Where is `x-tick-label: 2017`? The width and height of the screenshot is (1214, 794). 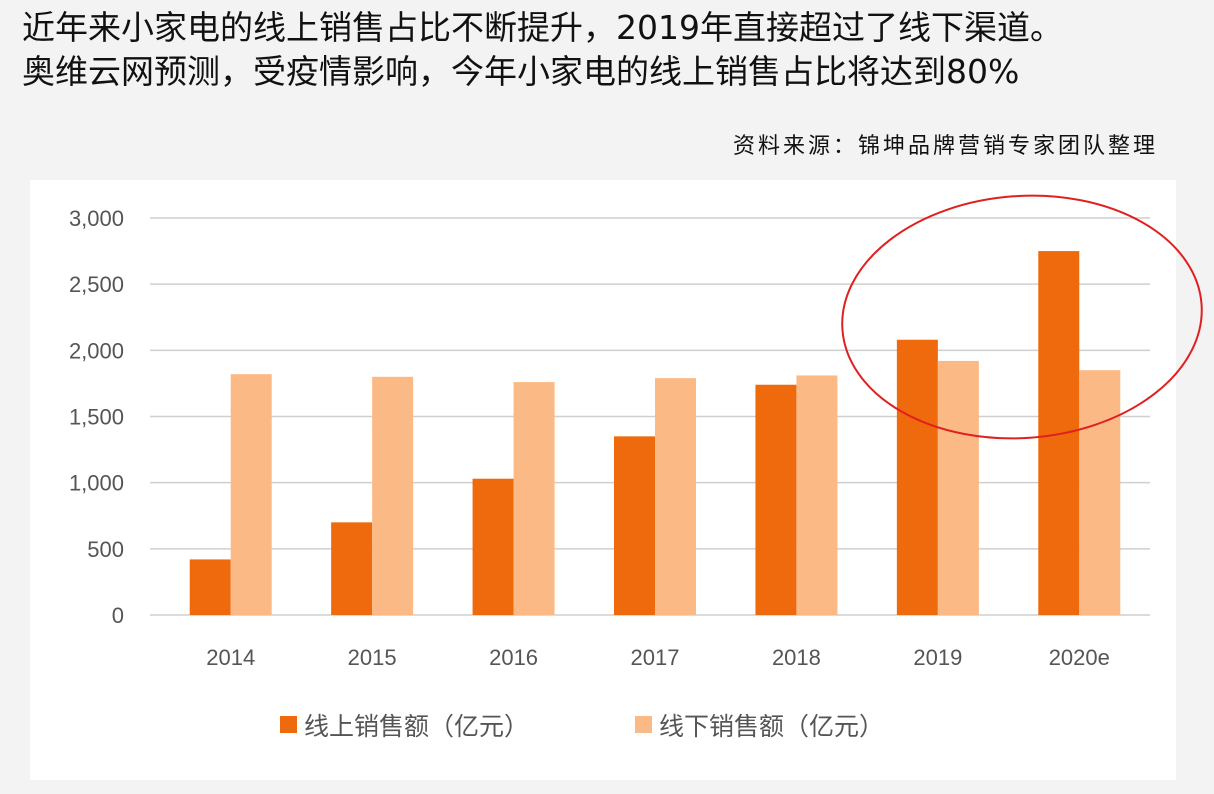 x-tick-label: 2017 is located at coordinates (655, 657).